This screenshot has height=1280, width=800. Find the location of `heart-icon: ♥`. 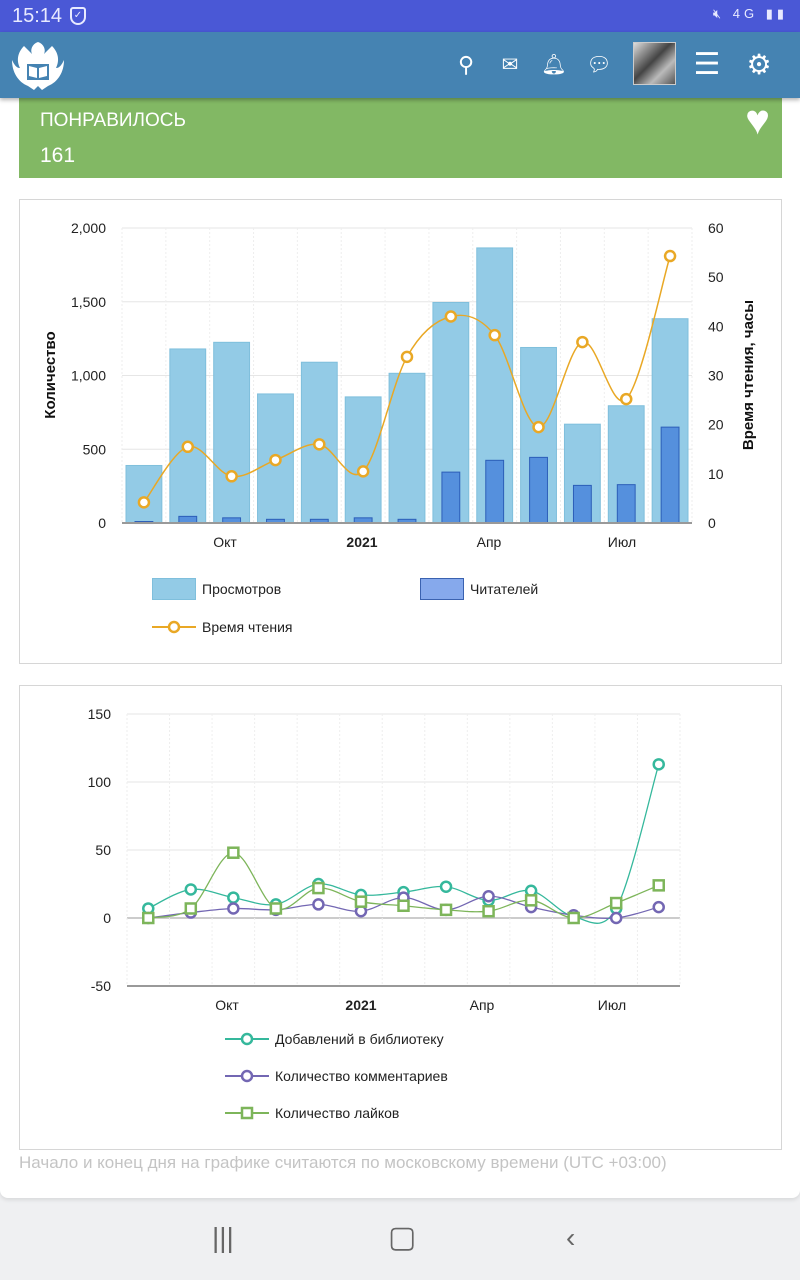

heart-icon: ♥ is located at coordinates (757, 119).